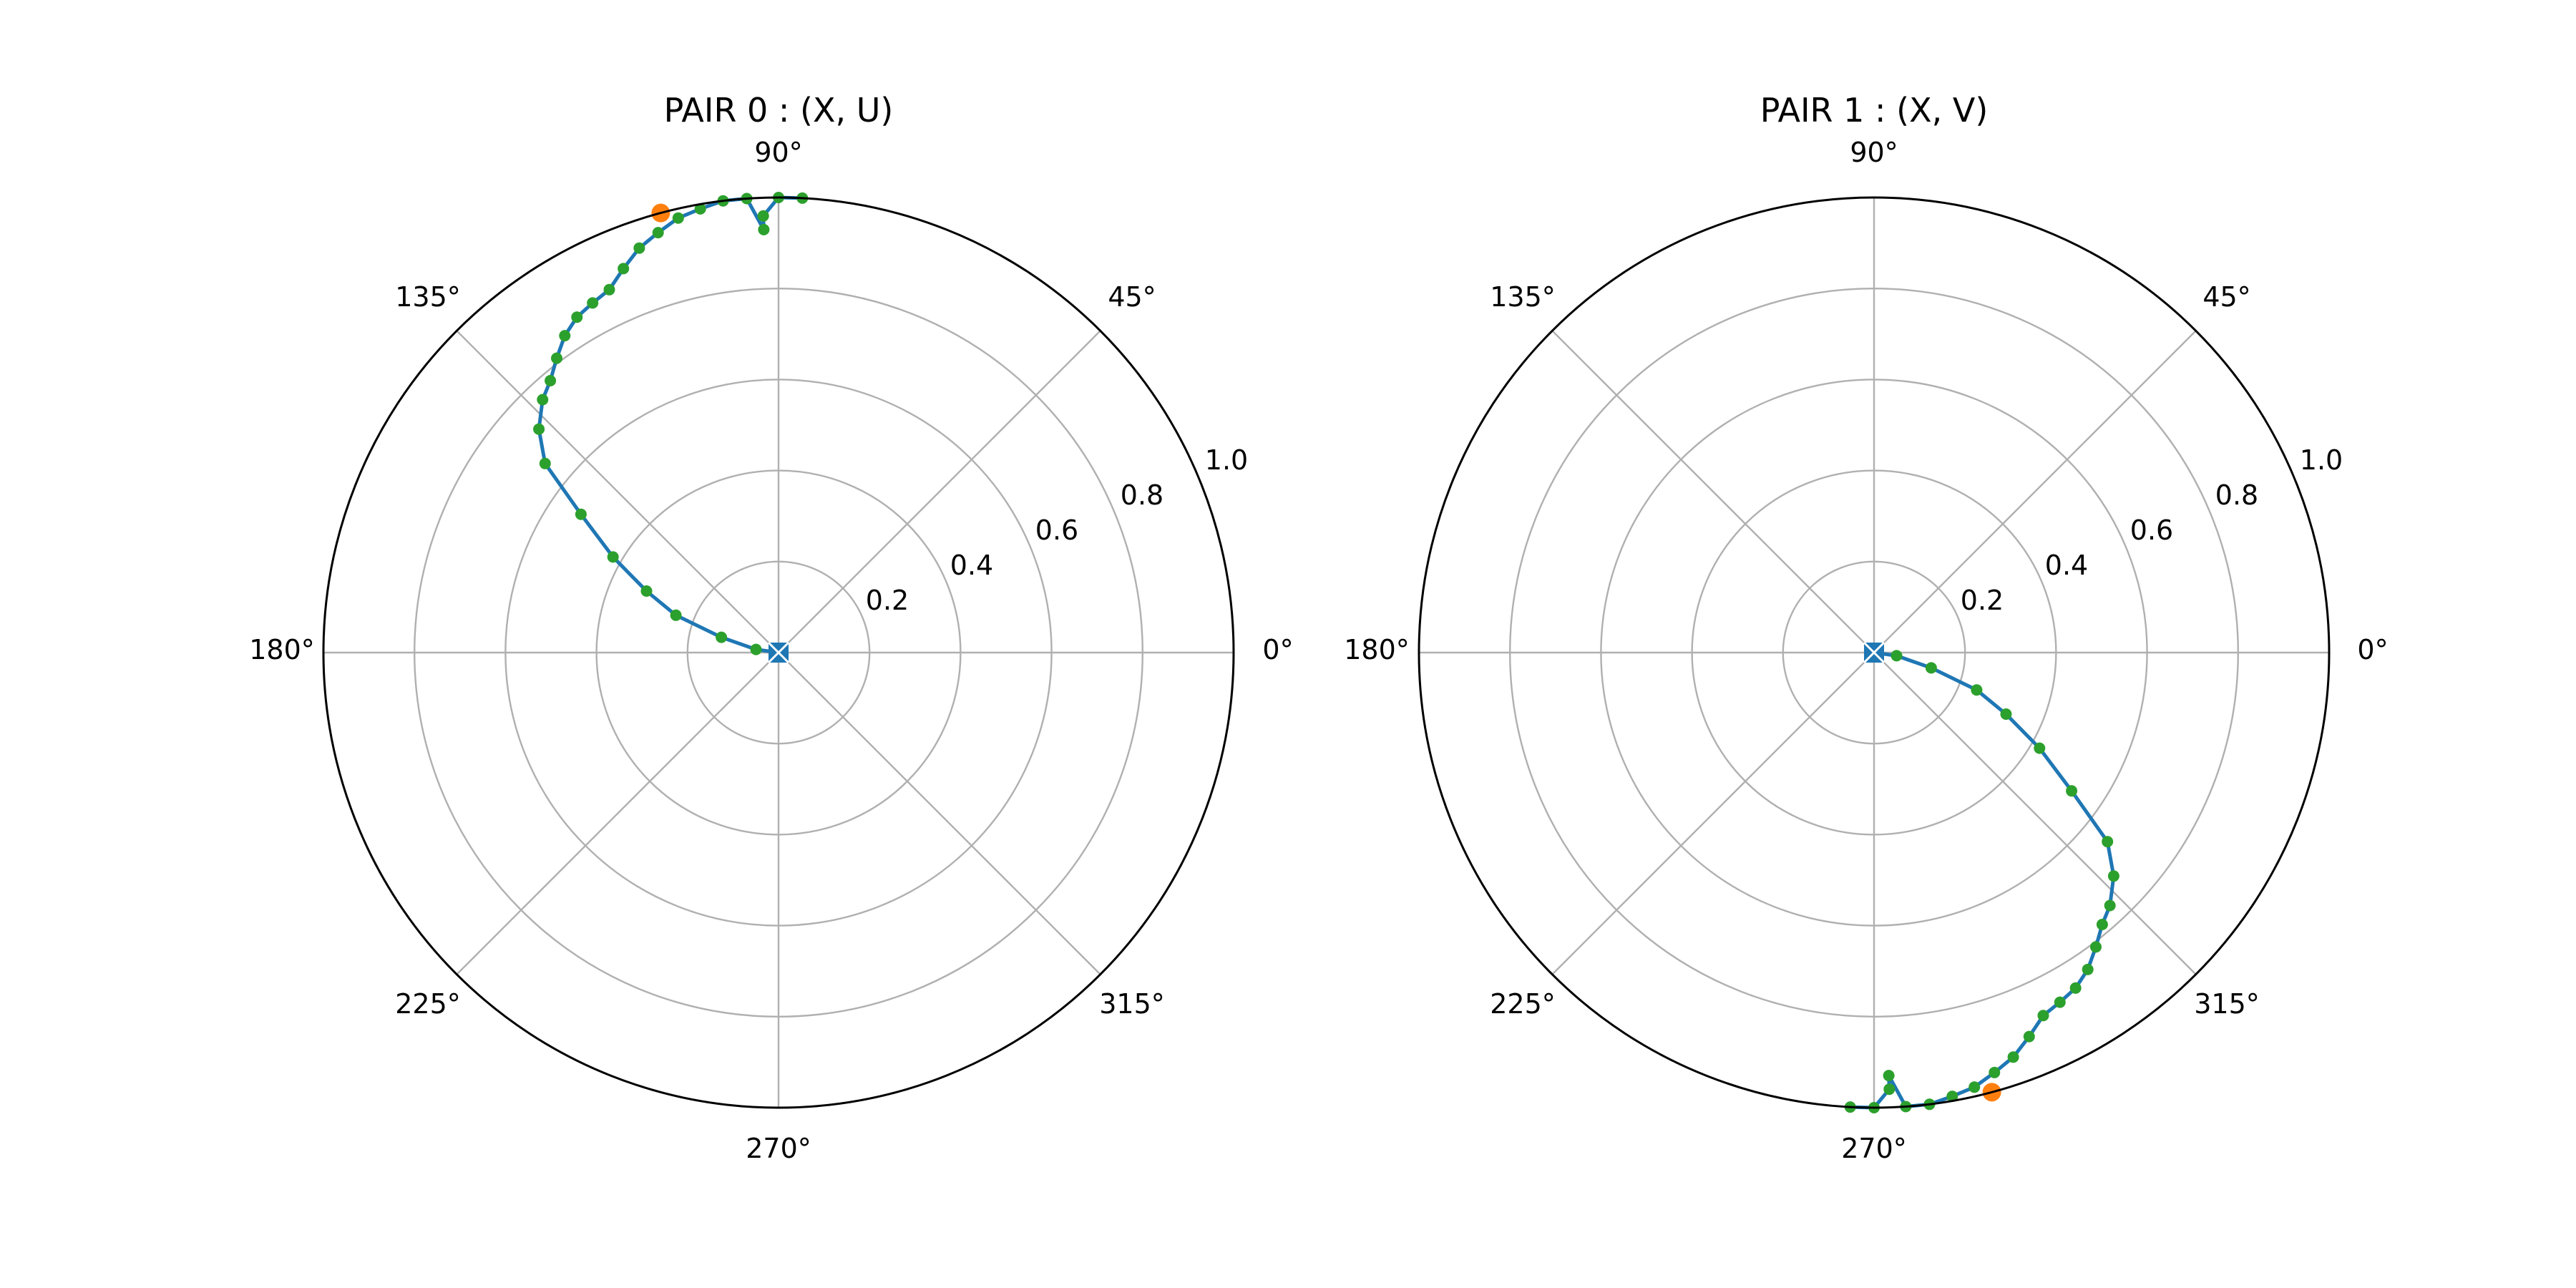 The height and width of the screenshot is (1288, 2576). Describe the element at coordinates (1874, 110) in the screenshot. I see `chart-title: PAIR 1 : (X, V)` at that location.